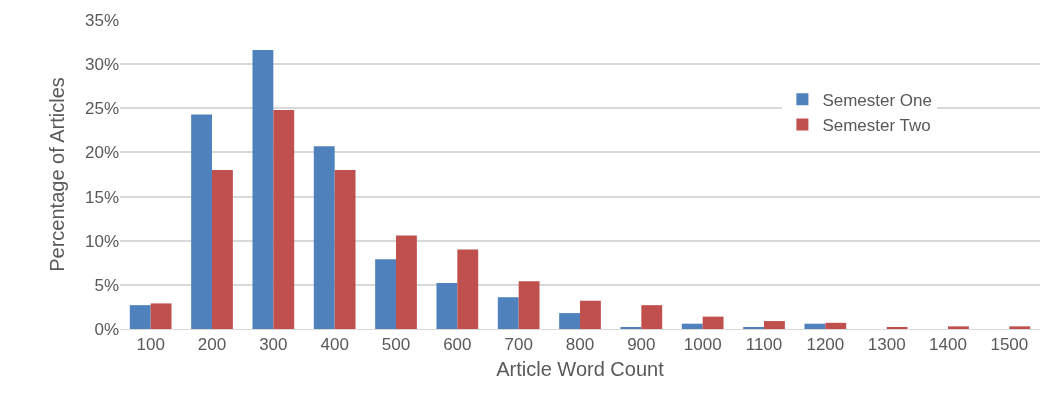  What do you see at coordinates (396, 345) in the screenshot?
I see `x-tick-label: 500` at bounding box center [396, 345].